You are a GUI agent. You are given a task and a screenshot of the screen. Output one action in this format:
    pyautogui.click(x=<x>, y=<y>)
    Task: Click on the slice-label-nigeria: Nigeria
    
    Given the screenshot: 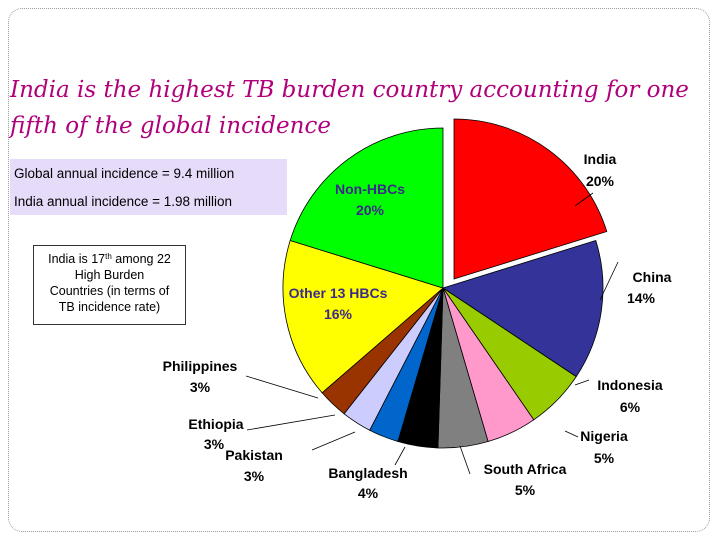 What is the action you would take?
    pyautogui.click(x=604, y=436)
    